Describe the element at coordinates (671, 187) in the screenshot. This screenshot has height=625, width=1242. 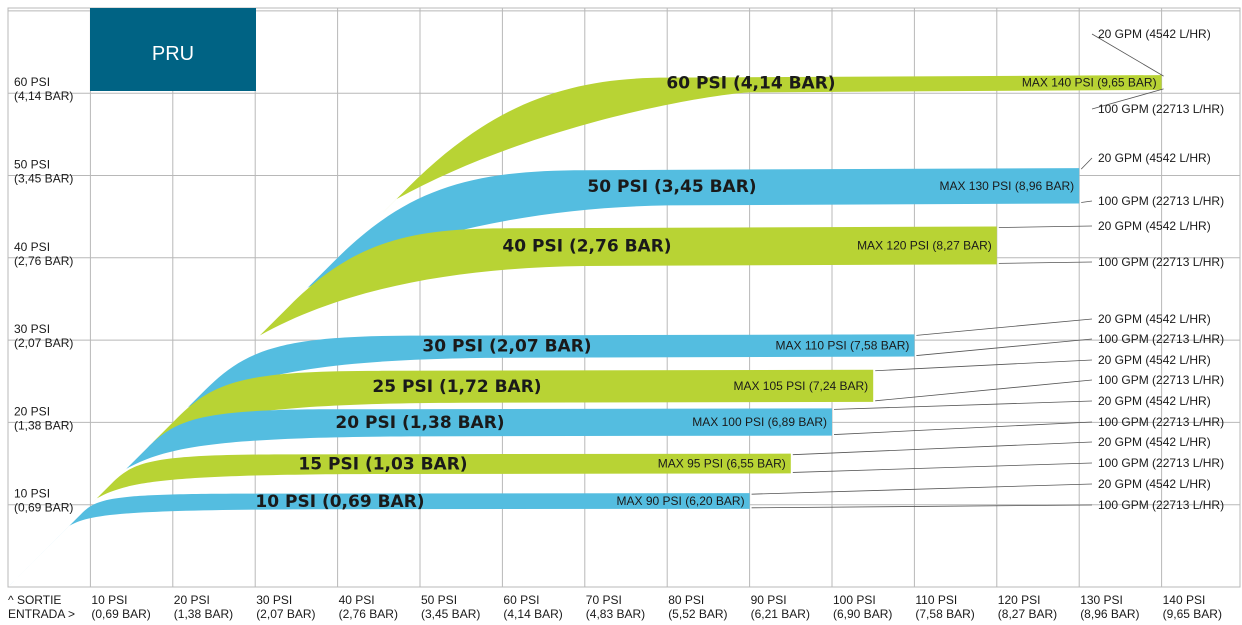
I see `band-label-50: 50 PSI (3,45 BAR)` at that location.